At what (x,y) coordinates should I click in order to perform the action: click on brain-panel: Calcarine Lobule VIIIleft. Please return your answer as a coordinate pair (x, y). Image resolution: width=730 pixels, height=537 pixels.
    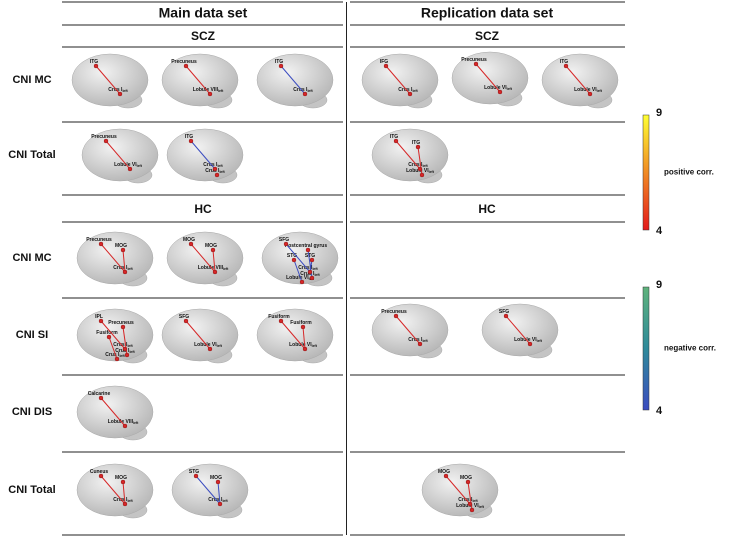
    Looking at the image, I should click on (115, 413).